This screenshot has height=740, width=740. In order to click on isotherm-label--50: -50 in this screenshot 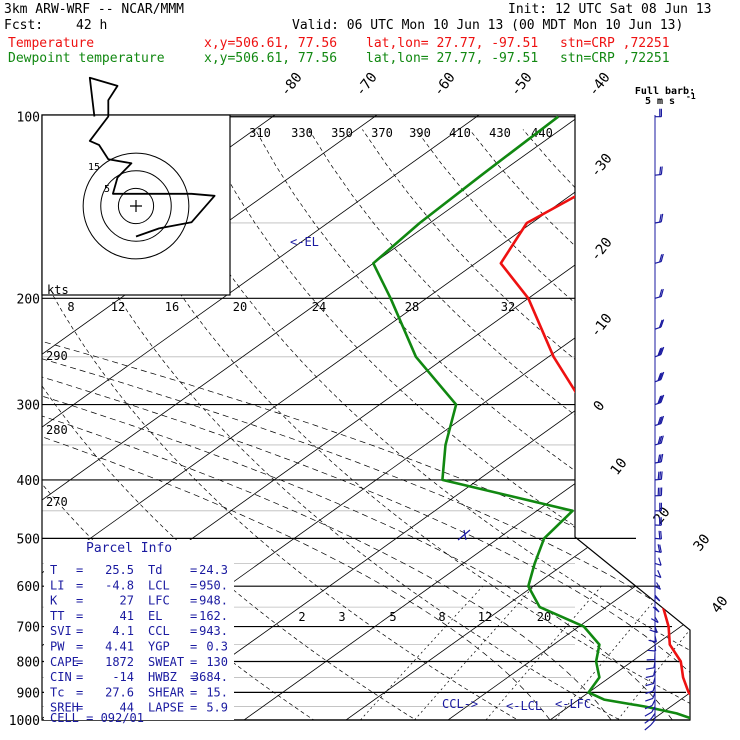, I will do `click(522, 85)`.